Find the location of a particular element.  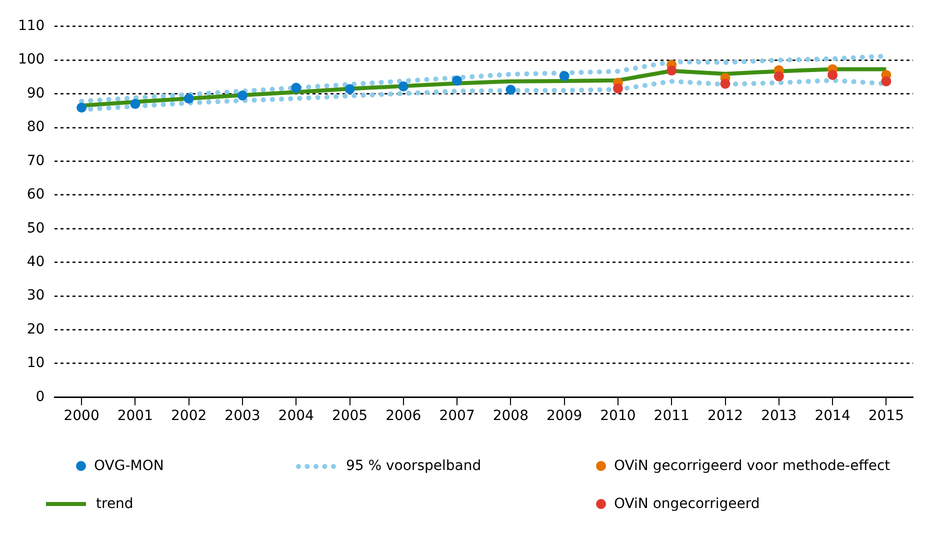

y-tick-label: 30 is located at coordinates (35, 296).